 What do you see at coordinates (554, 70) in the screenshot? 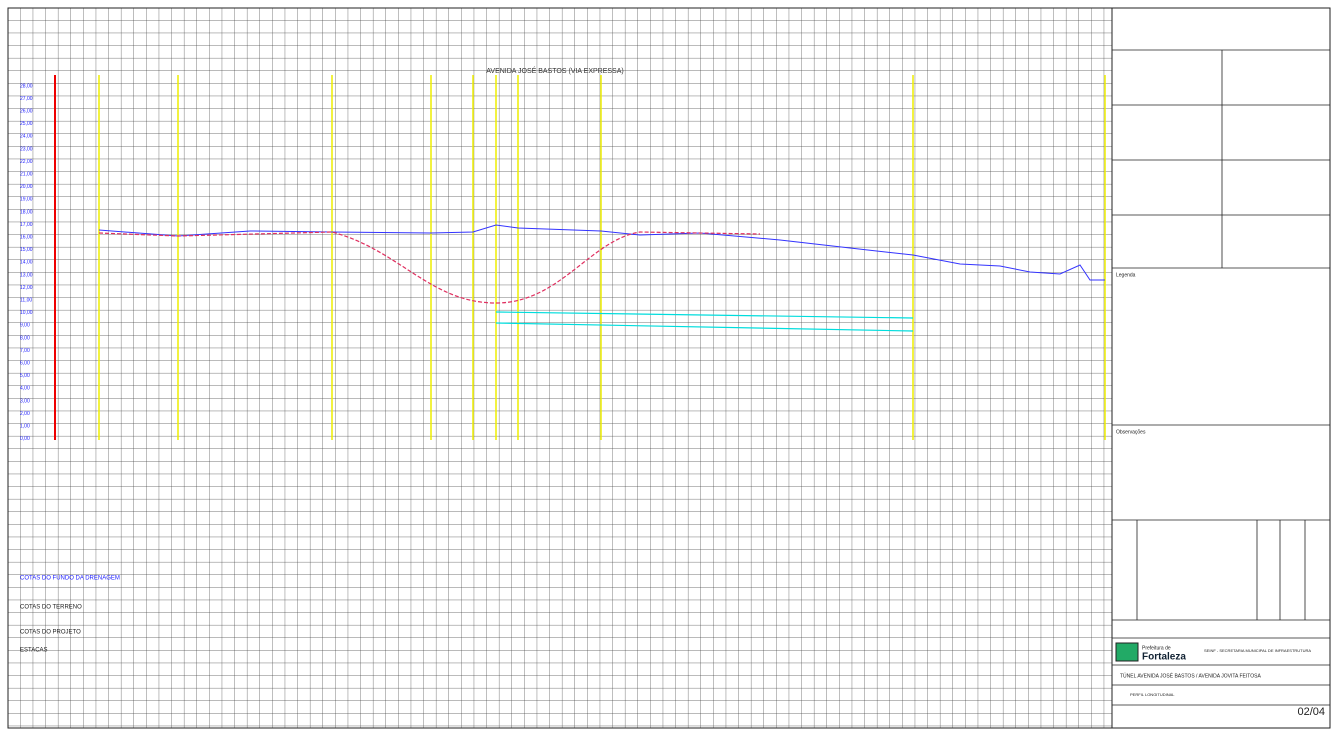
I see `profile-title: AVENIDA JOSÉ BASTOS (VIA EXPRESSA)` at bounding box center [554, 70].